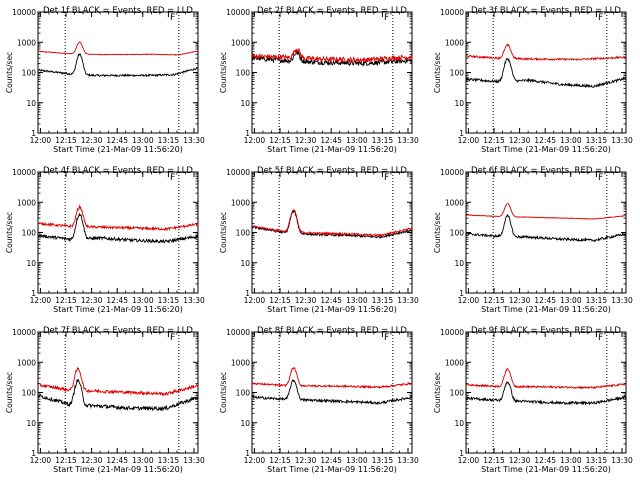  I want to click on panel-title: Det 3f BLACK = Events, RED = LLD, so click(546, 11).